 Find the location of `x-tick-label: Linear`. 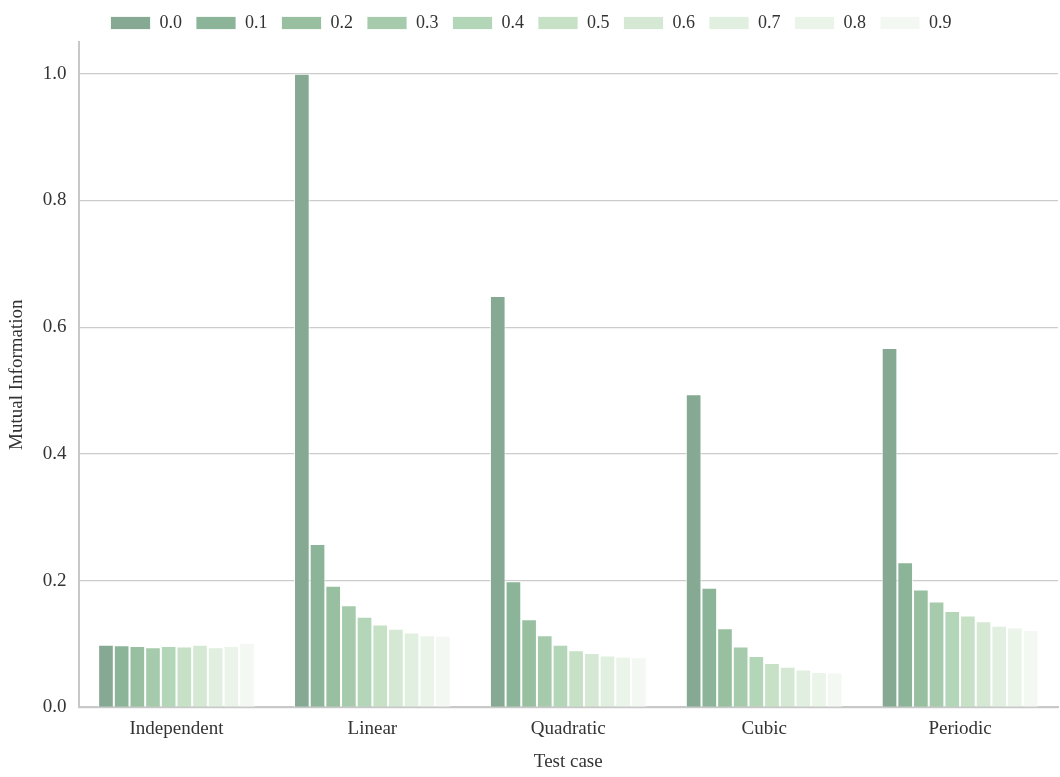

x-tick-label: Linear is located at coordinates (372, 727).